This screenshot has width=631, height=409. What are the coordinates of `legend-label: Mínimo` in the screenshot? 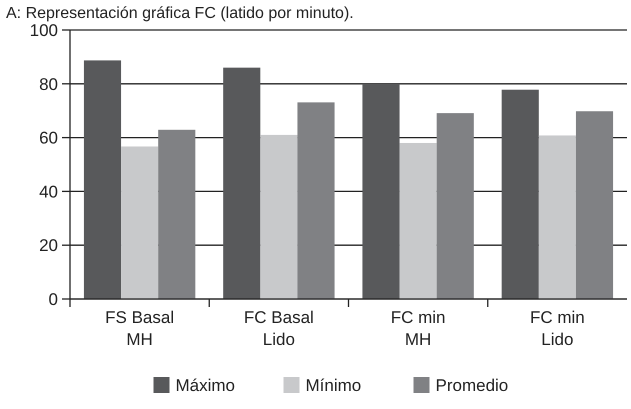 It's located at (334, 385).